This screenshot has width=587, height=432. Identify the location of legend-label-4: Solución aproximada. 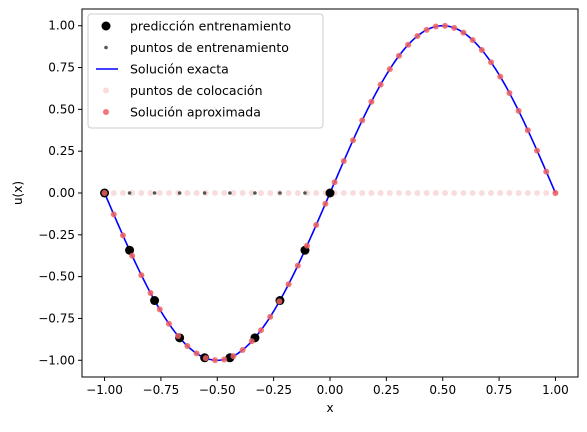
(195, 112).